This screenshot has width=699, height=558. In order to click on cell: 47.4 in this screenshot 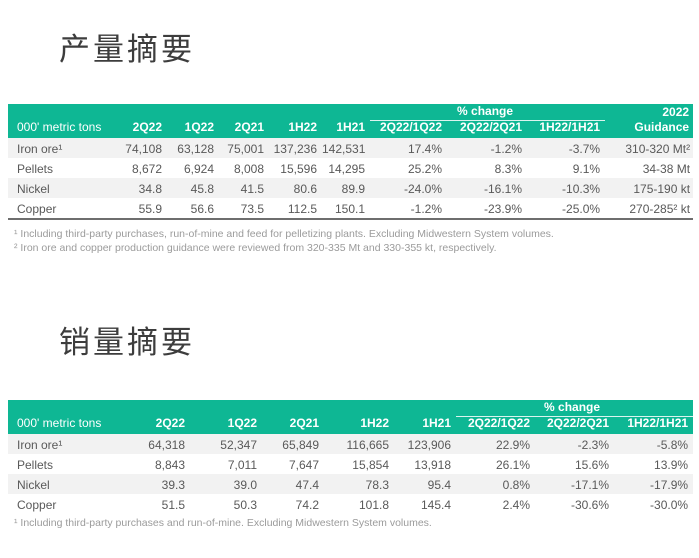, I will do `click(307, 484)`.